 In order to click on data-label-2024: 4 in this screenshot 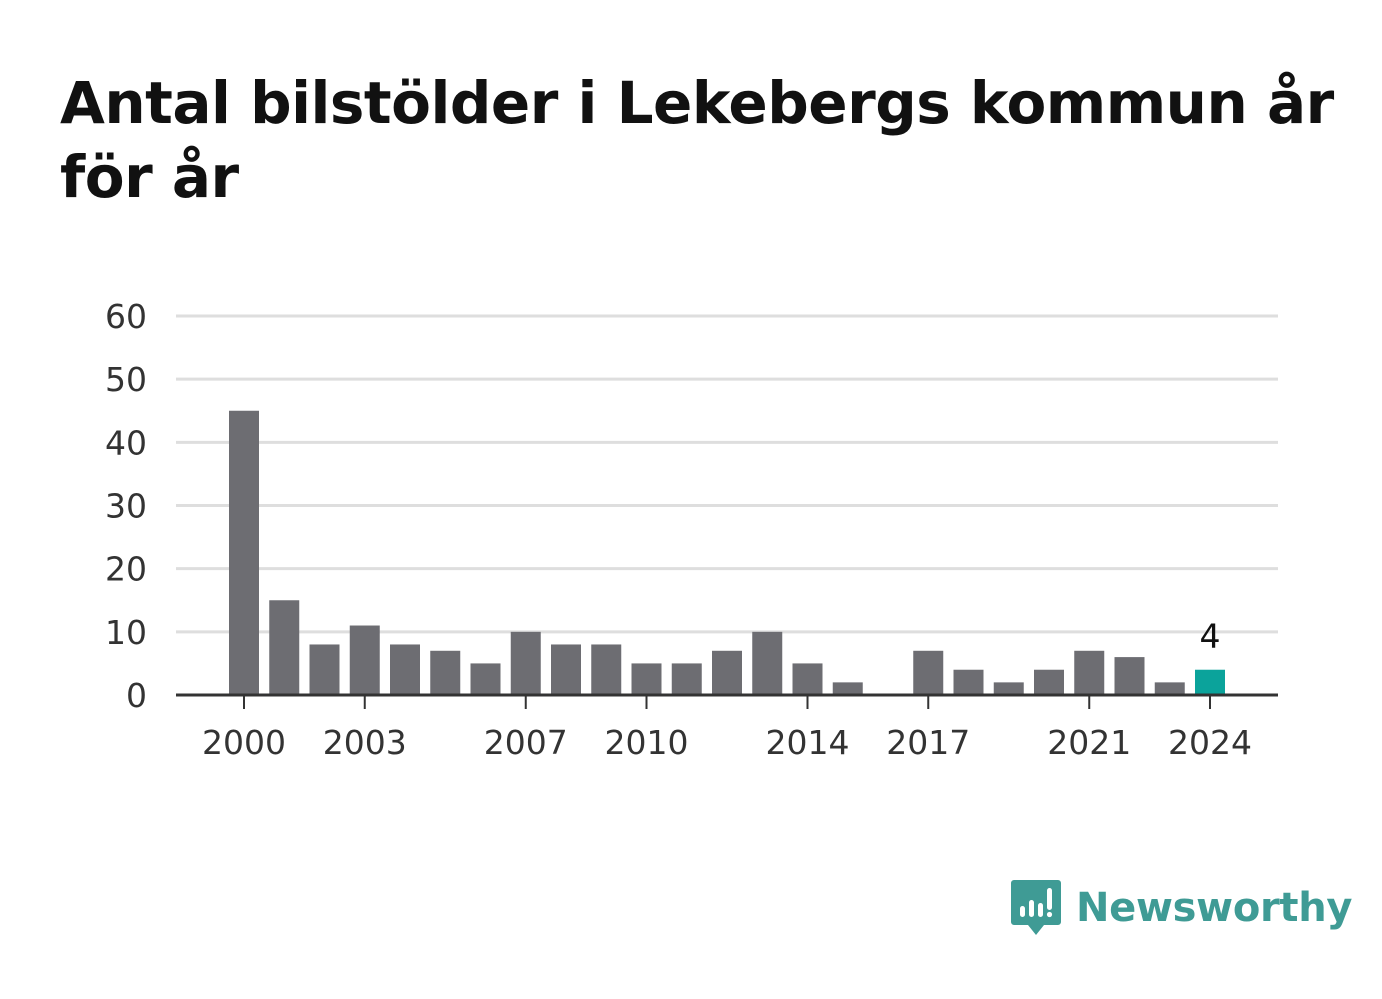, I will do `click(1210, 636)`.